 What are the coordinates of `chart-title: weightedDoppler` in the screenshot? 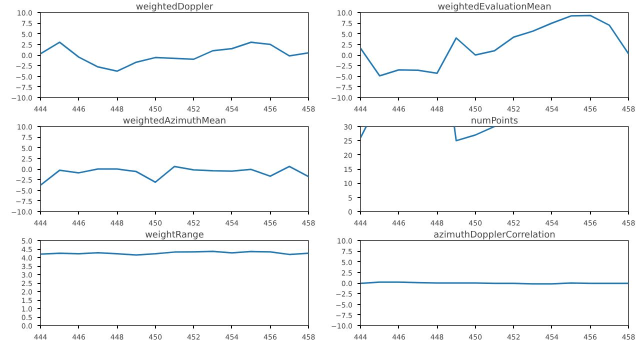 It's located at (175, 7).